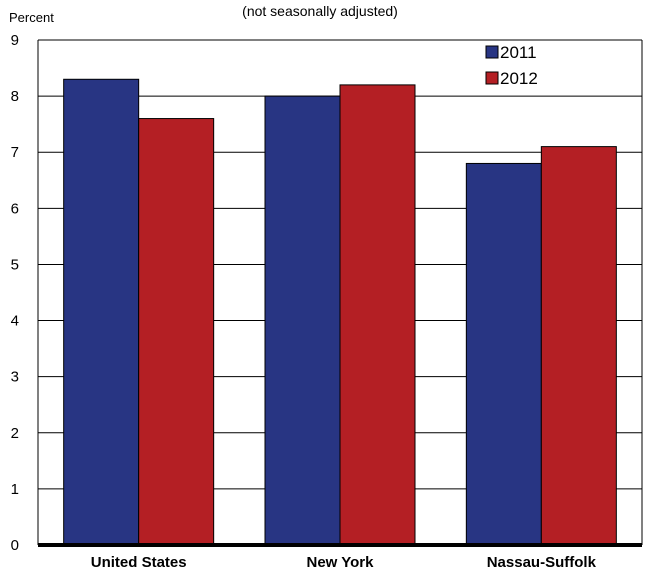 The image size is (655, 573). What do you see at coordinates (519, 78) in the screenshot?
I see `legend-label-2012: 2012` at bounding box center [519, 78].